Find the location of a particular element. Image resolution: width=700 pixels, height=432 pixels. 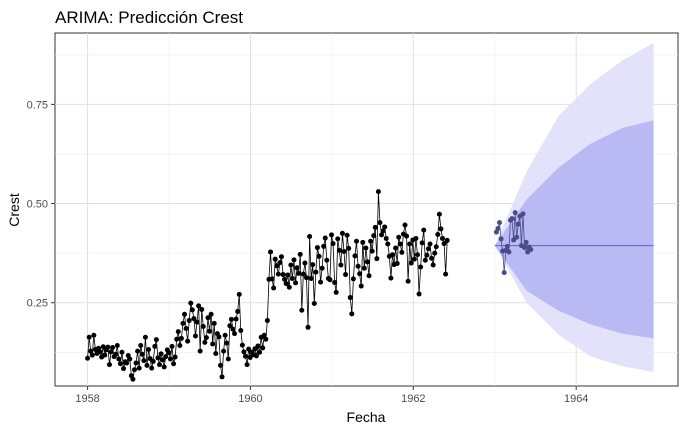

x-tick-label: 1960 is located at coordinates (250, 399).